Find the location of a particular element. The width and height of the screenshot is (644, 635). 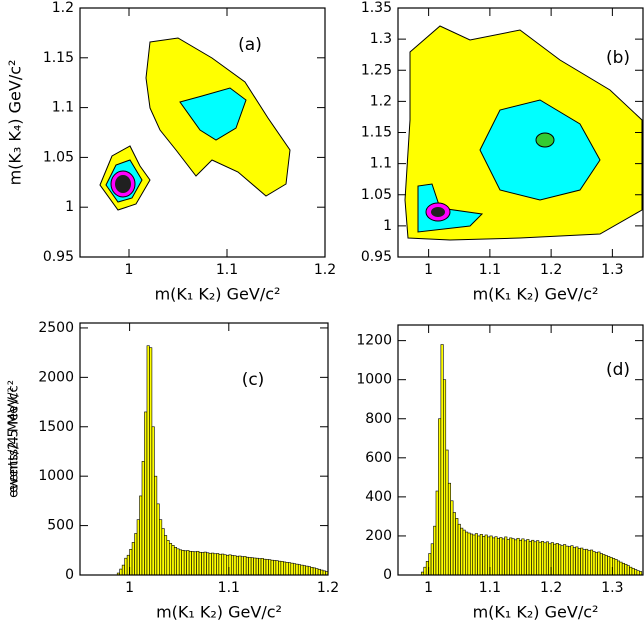

y-tick-label: 1200 is located at coordinates (374, 341).